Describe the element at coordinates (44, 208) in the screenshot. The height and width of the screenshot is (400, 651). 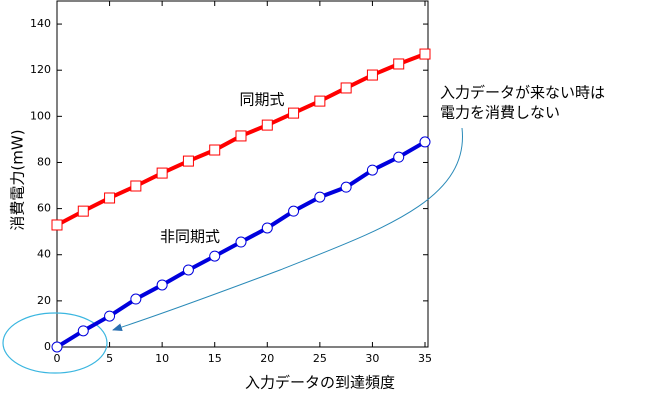
I see `y-tick-label: 60` at that location.